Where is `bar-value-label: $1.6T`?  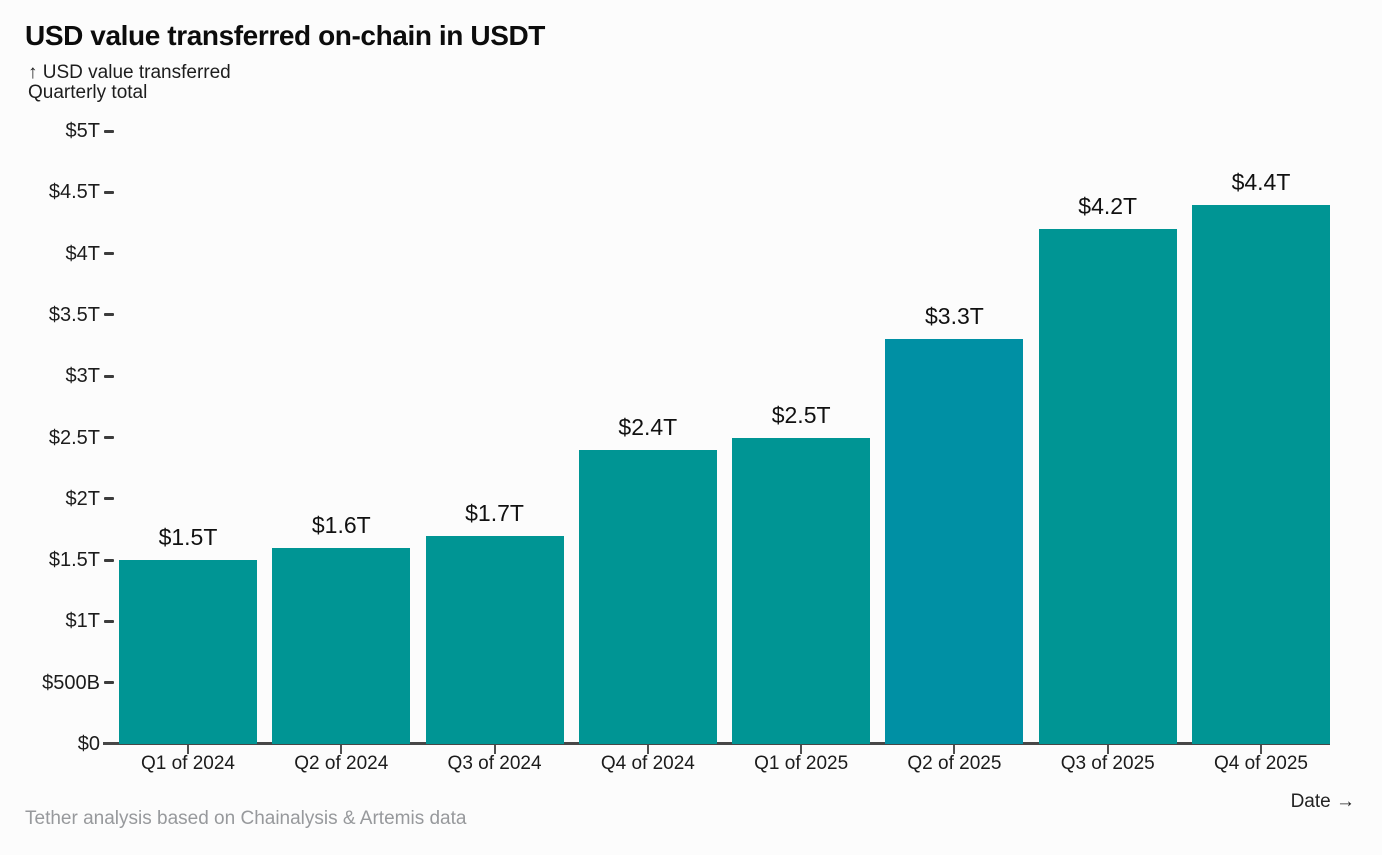 bar-value-label: $1.6T is located at coordinates (341, 524).